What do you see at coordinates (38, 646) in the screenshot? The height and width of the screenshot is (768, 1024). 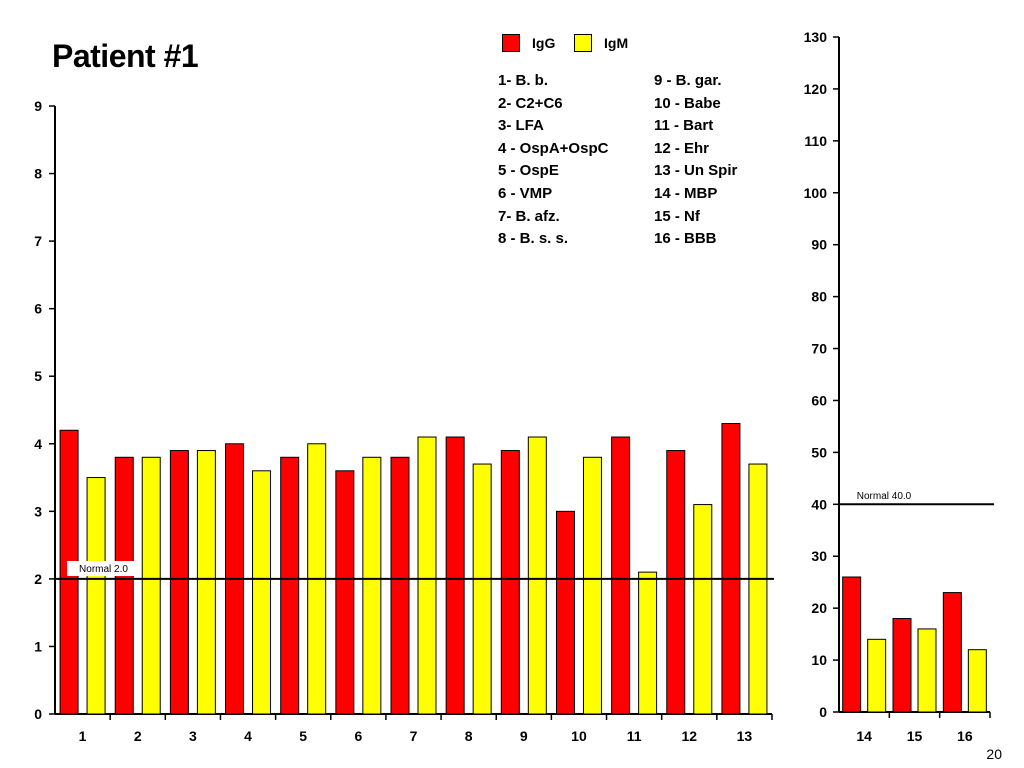 I see `y-tick-label: 1` at bounding box center [38, 646].